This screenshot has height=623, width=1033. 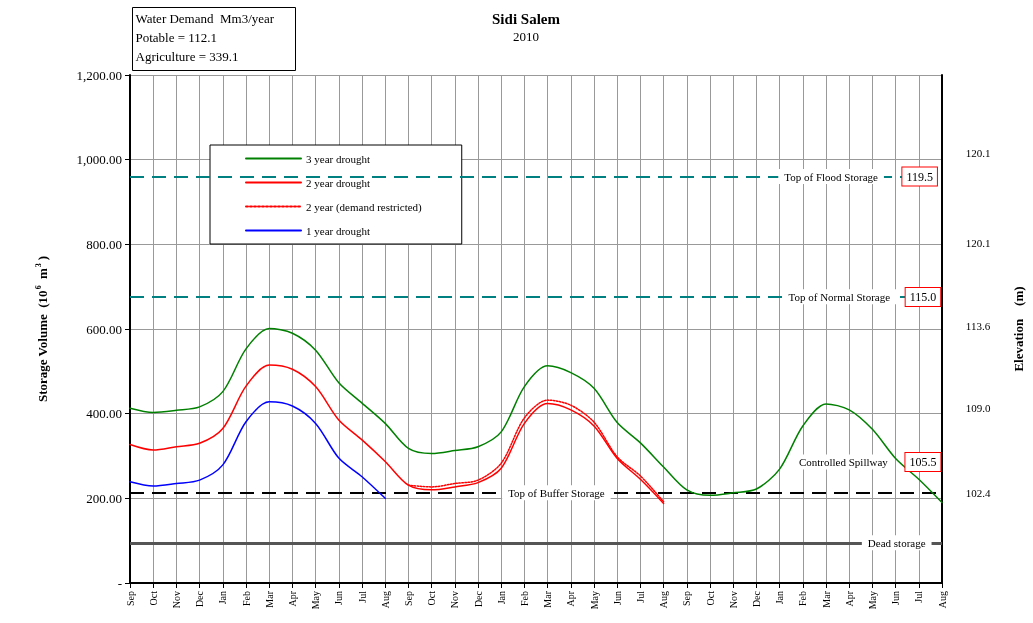 I want to click on chart-title: Sidi Salem, so click(x=526, y=18).